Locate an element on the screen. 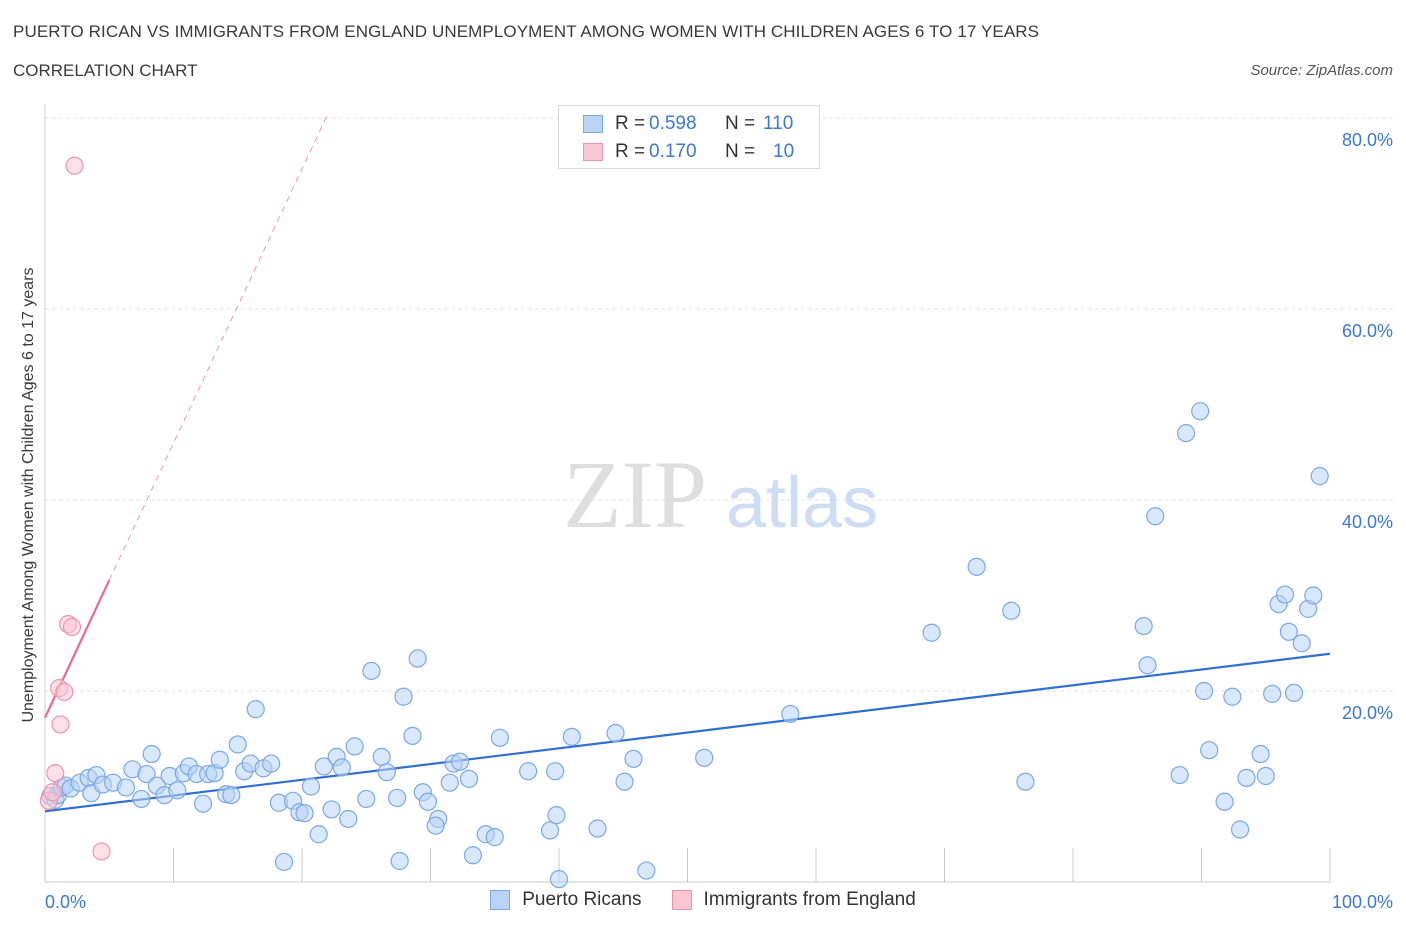 This screenshot has height=930, width=1406. stats-swatch-pink is located at coordinates (593, 152).